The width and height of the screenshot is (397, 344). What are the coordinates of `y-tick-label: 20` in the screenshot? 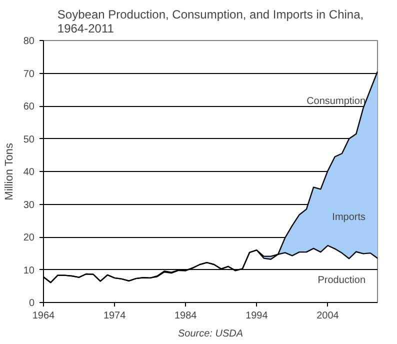 It's located at (29, 238).